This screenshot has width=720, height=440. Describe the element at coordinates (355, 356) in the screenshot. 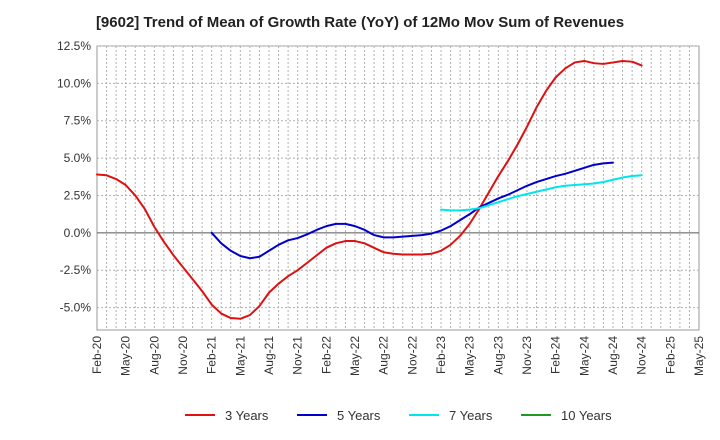

I see `x-tick-label: May-22` at that location.